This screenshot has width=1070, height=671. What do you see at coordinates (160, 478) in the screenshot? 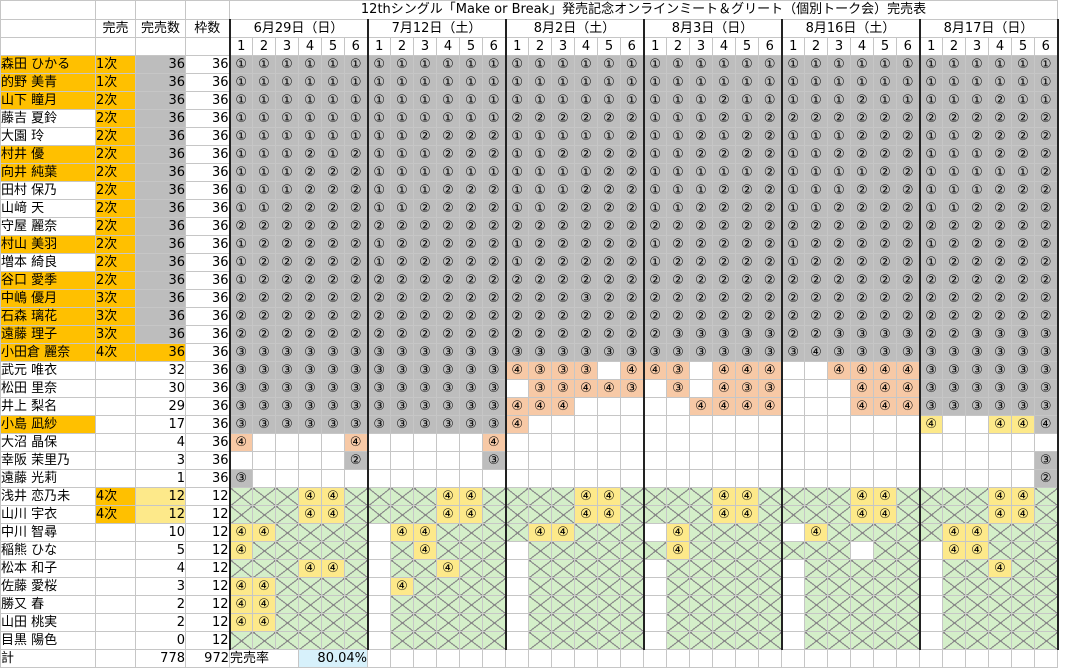
I see `sold-count: 1` at bounding box center [160, 478].